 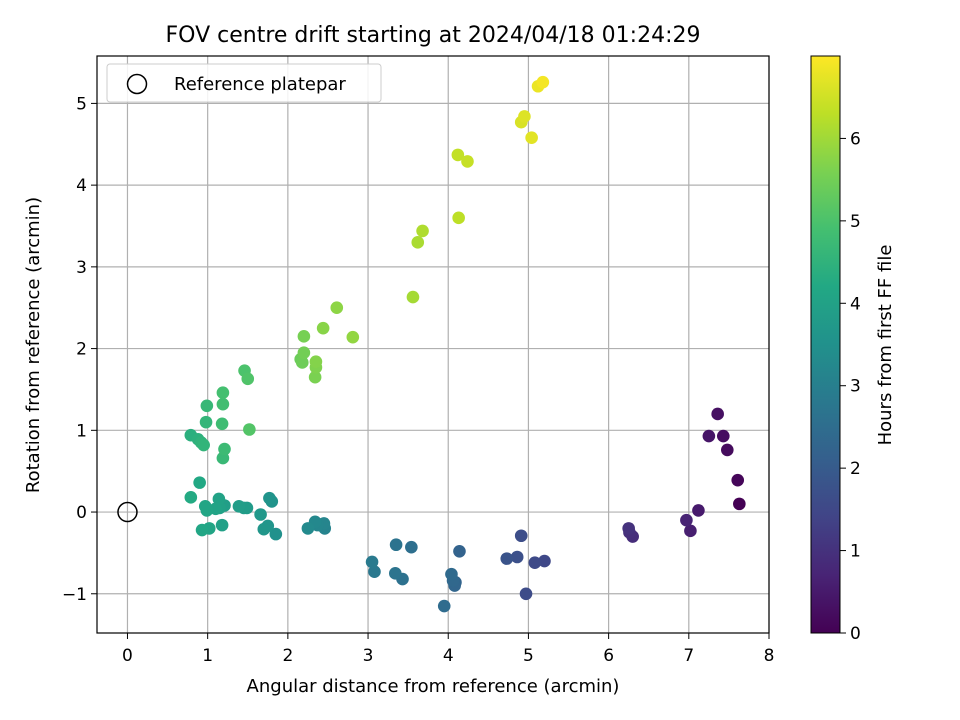 What do you see at coordinates (769, 656) in the screenshot?
I see `x-tick-label: 8` at bounding box center [769, 656].